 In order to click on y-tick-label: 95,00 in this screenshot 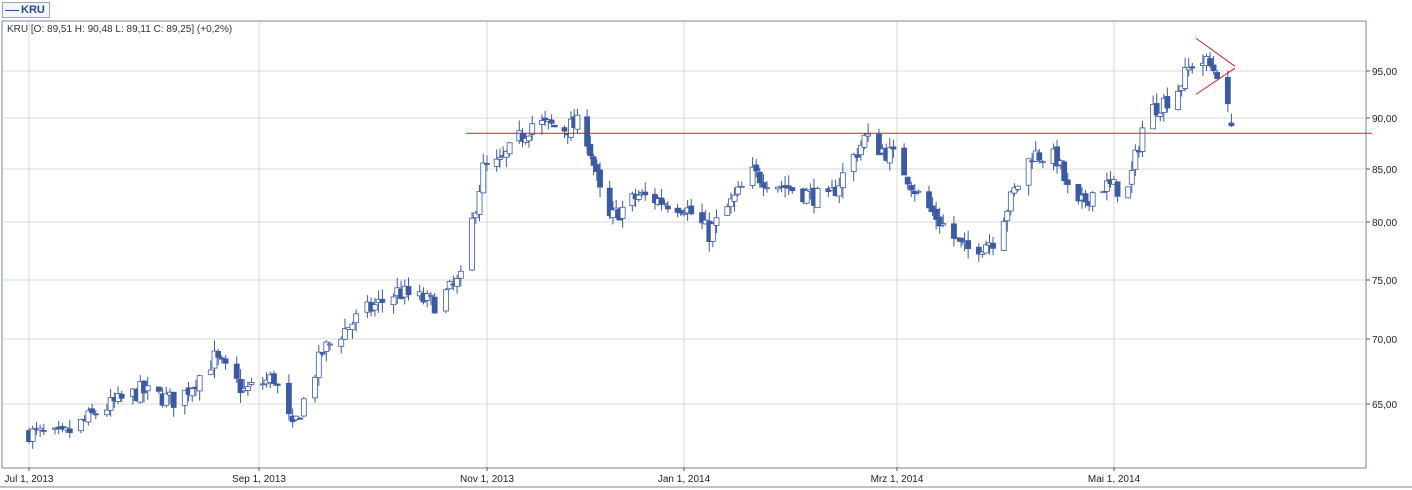, I will do `click(1384, 72)`.